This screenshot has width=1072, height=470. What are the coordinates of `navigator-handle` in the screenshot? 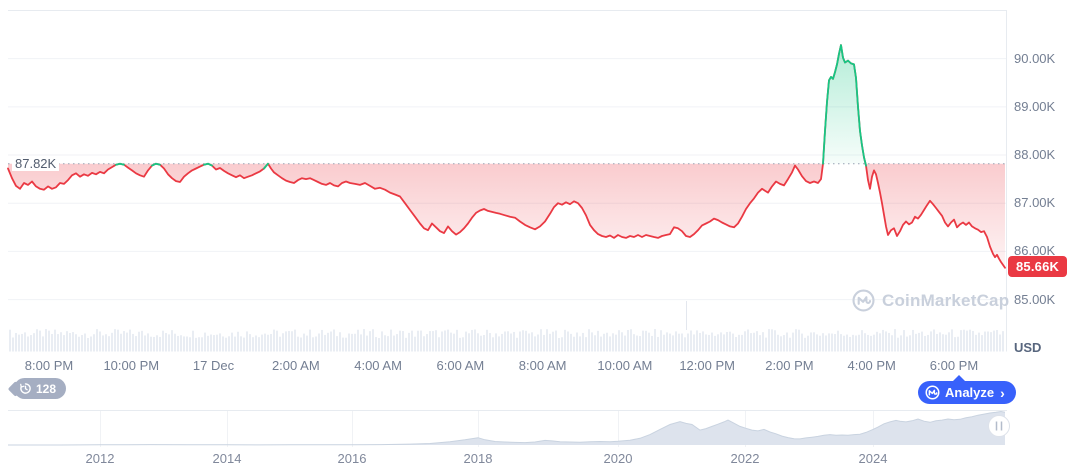 It's located at (999, 426).